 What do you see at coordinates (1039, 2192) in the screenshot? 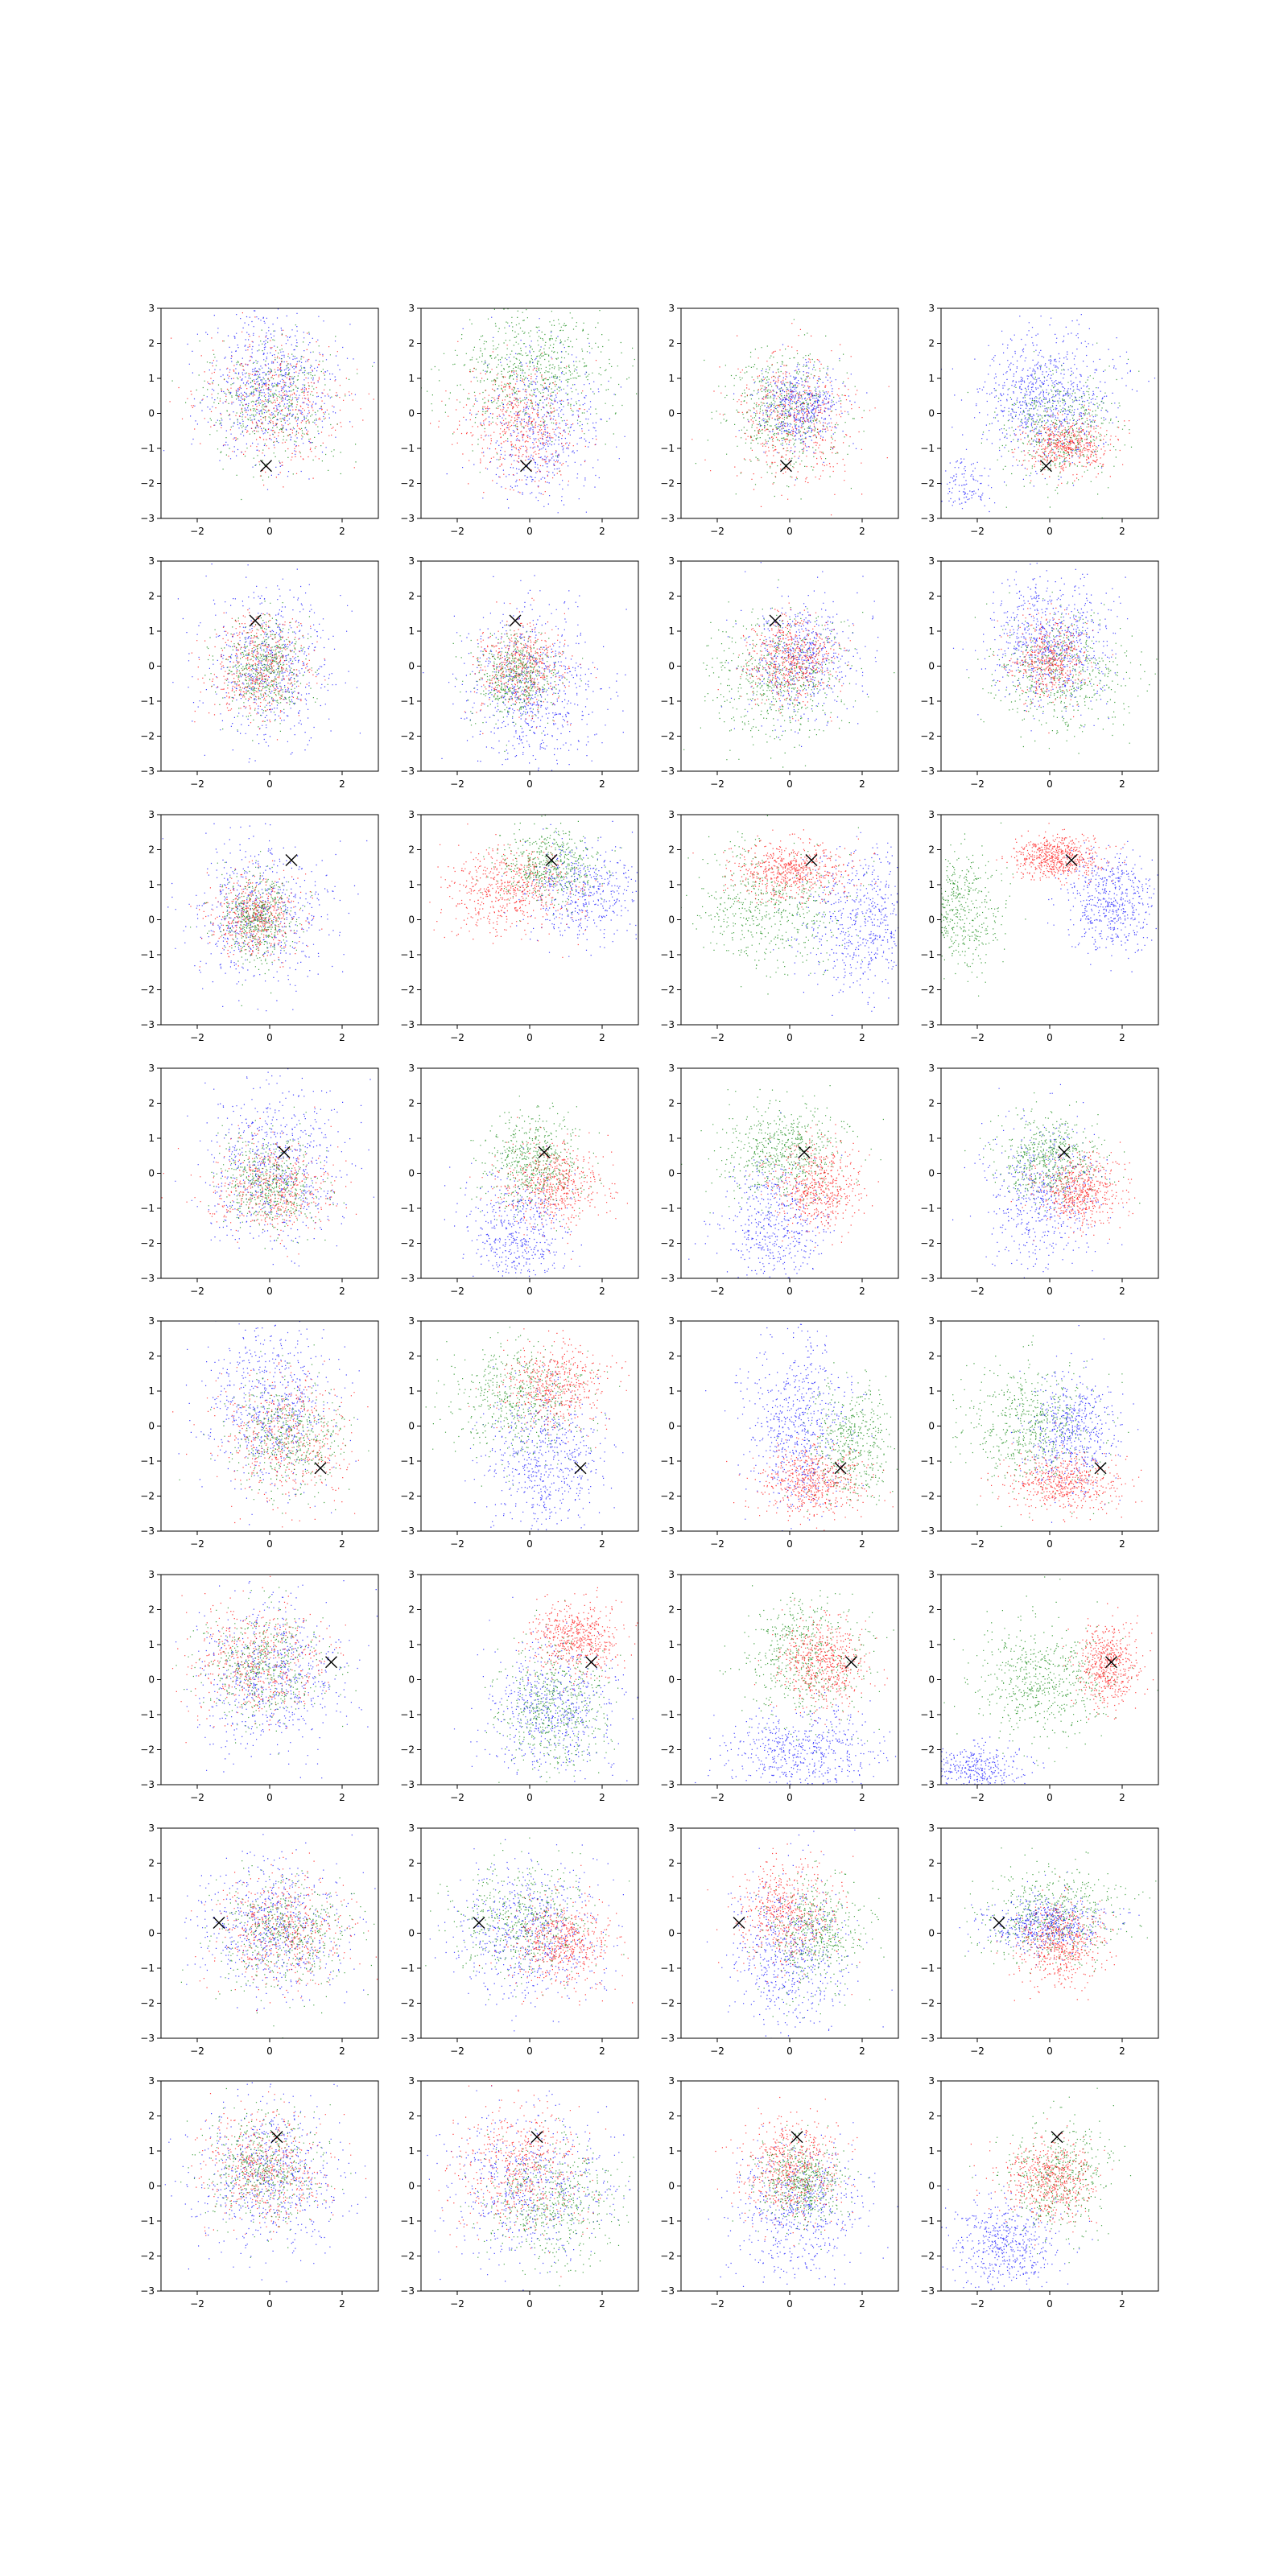
I see `subplot-r7-c3: −2 0 2 −3 −2 −1 0 1 2 3` at bounding box center [1039, 2192].